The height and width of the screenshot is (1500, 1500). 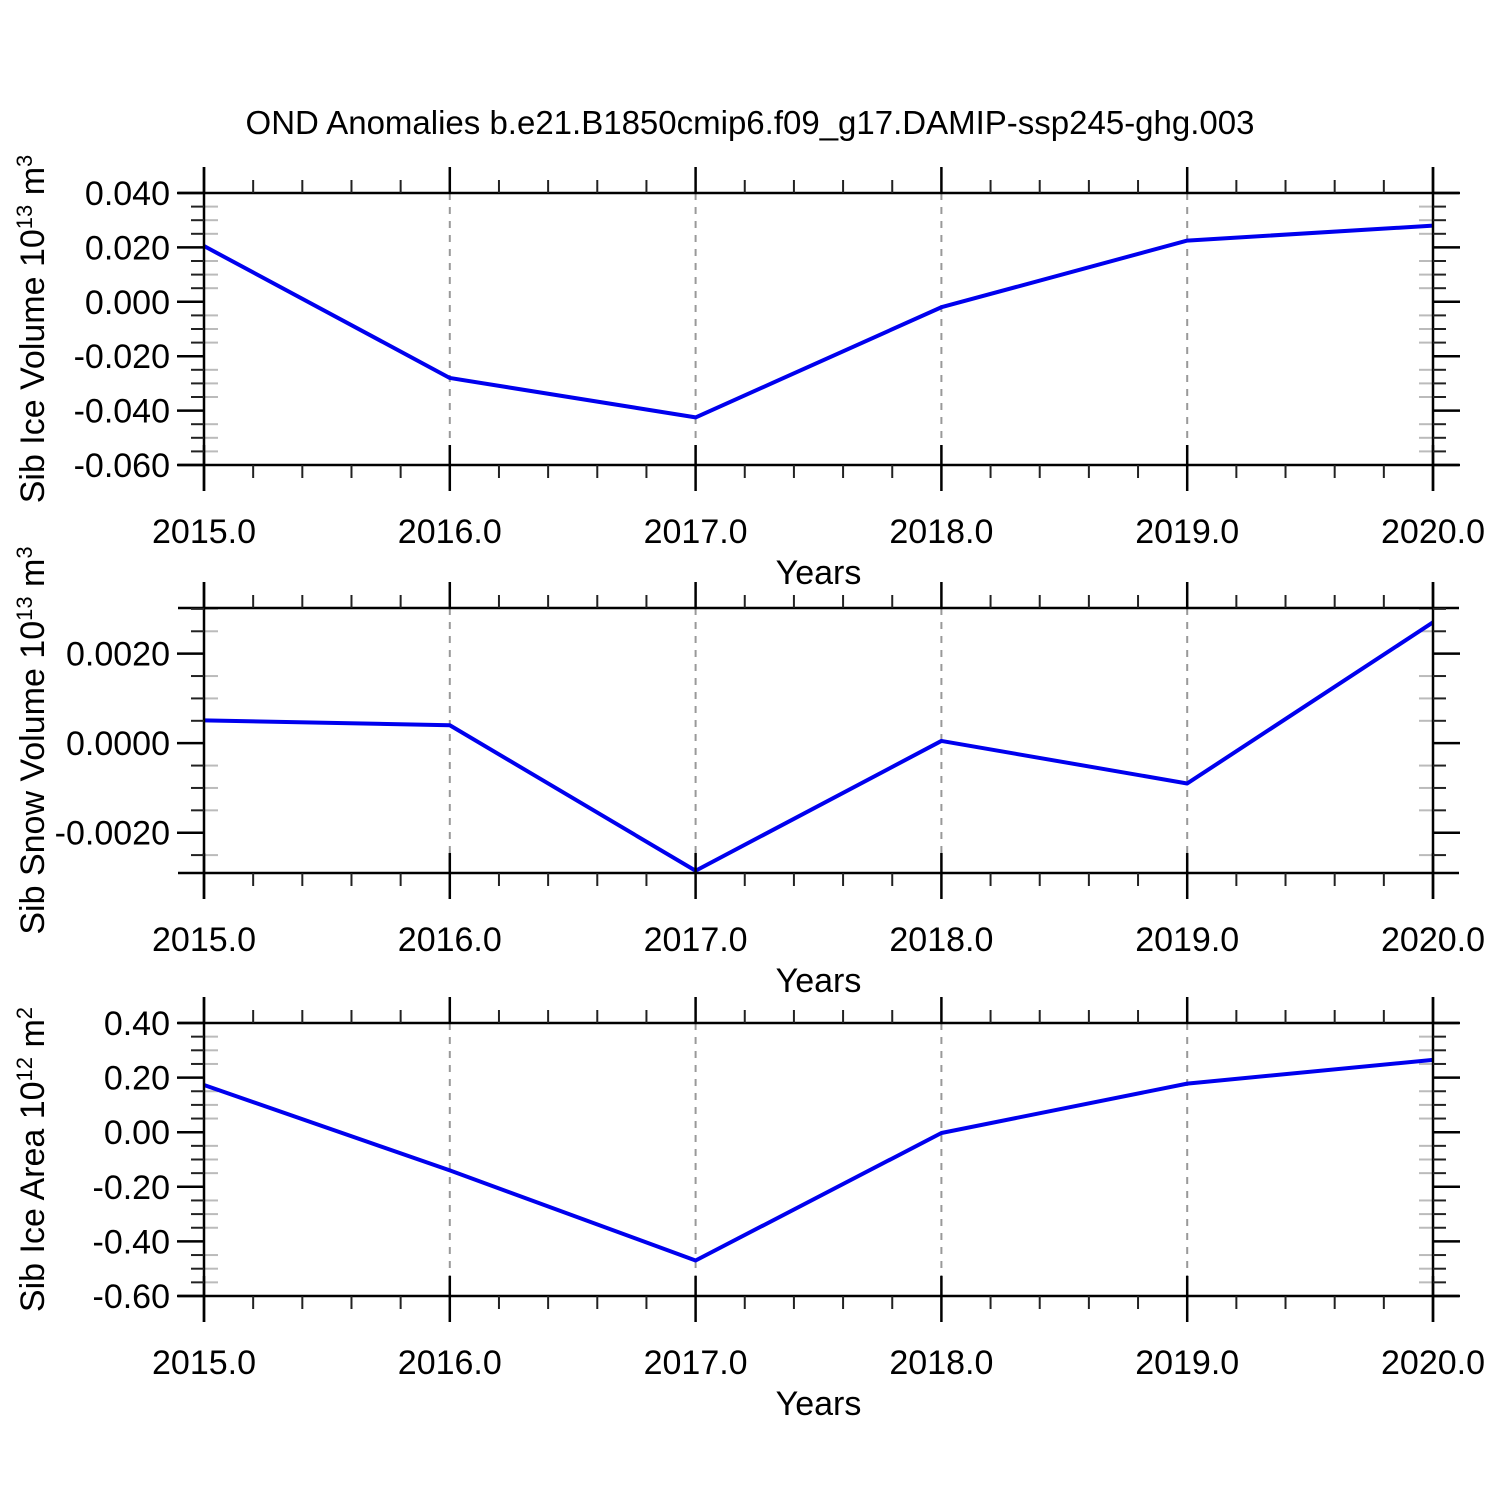 I want to click on sib-ice-volume-ytick-label: 0.020, so click(x=127, y=248).